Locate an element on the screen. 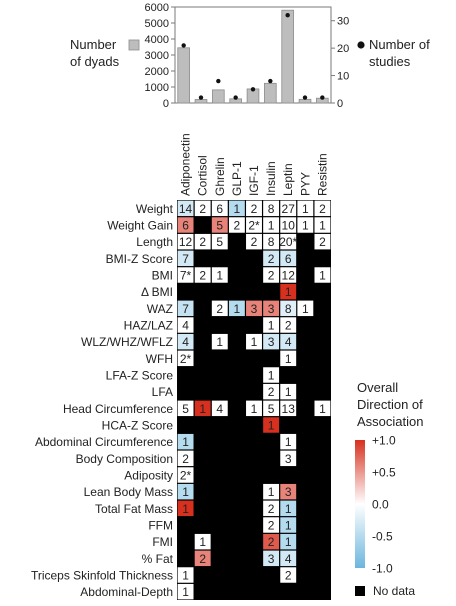 This screenshot has width=456, height=606. heatmap-cell-count: 8 is located at coordinates (288, 309).